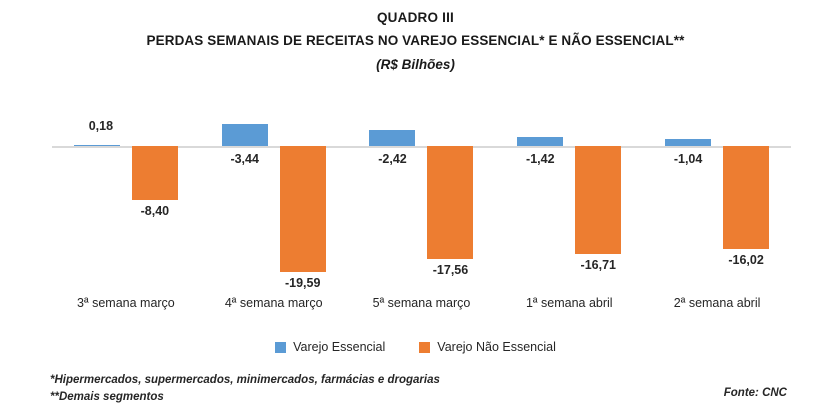 The width and height of the screenshot is (831, 411). I want to click on legend-item-nao-essencial: Varejo Não Essencial, so click(487, 347).